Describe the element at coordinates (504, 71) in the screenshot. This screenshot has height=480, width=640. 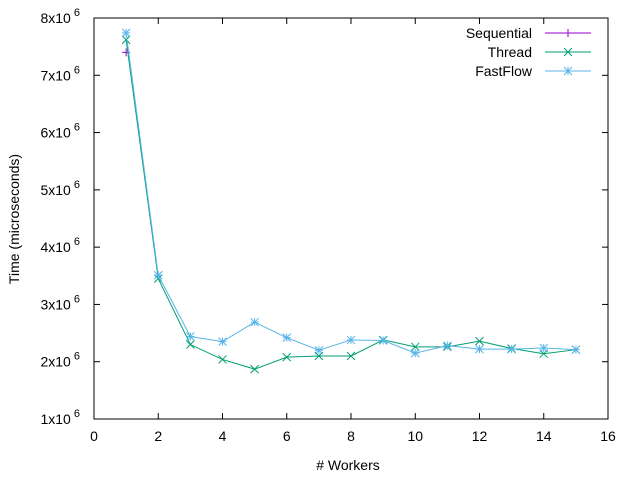
I see `legend-label-fastflow: FastFlow` at that location.